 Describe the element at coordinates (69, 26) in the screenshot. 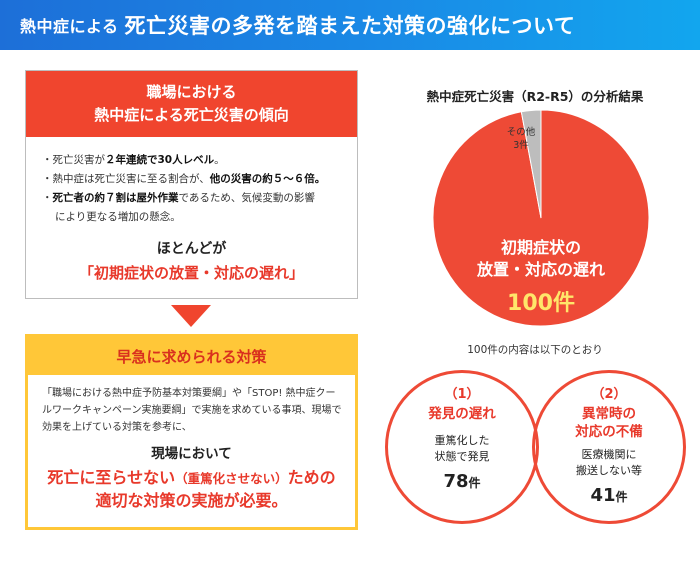

I see `header-title-prefix: 熱中症による` at that location.